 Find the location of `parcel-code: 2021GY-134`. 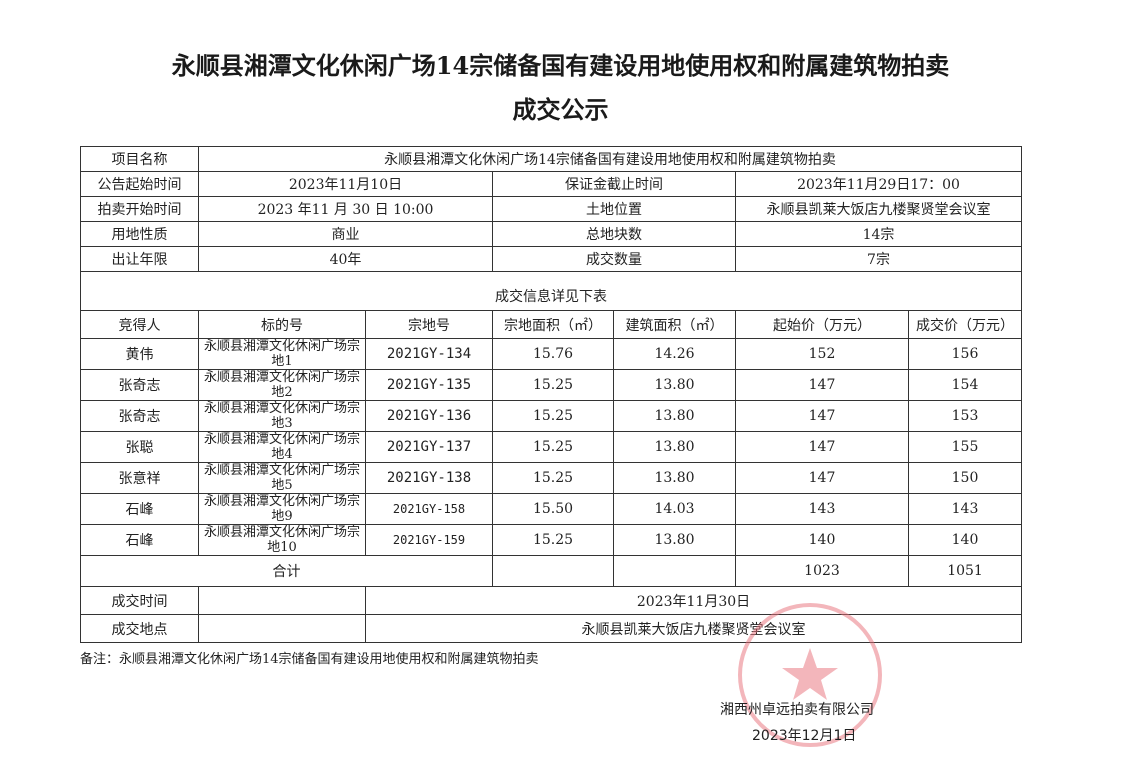

parcel-code: 2021GY-134 is located at coordinates (429, 354).